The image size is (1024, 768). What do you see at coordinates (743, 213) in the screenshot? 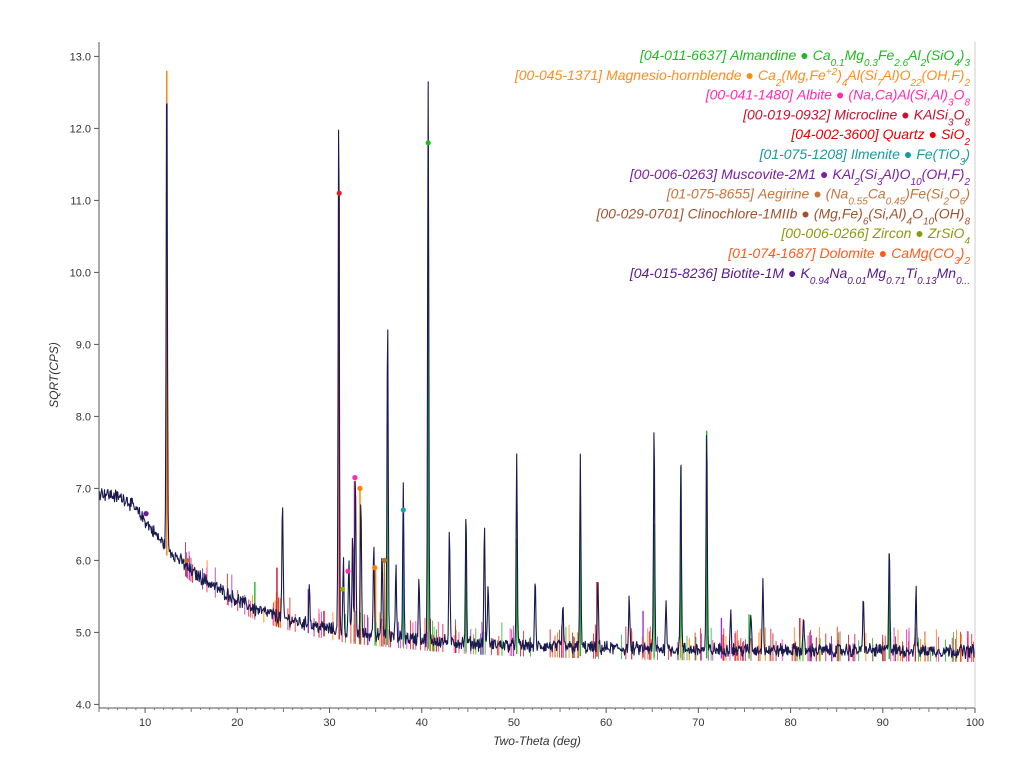
I see `legend-name: Clinochlore-1MIIb` at bounding box center [743, 213].